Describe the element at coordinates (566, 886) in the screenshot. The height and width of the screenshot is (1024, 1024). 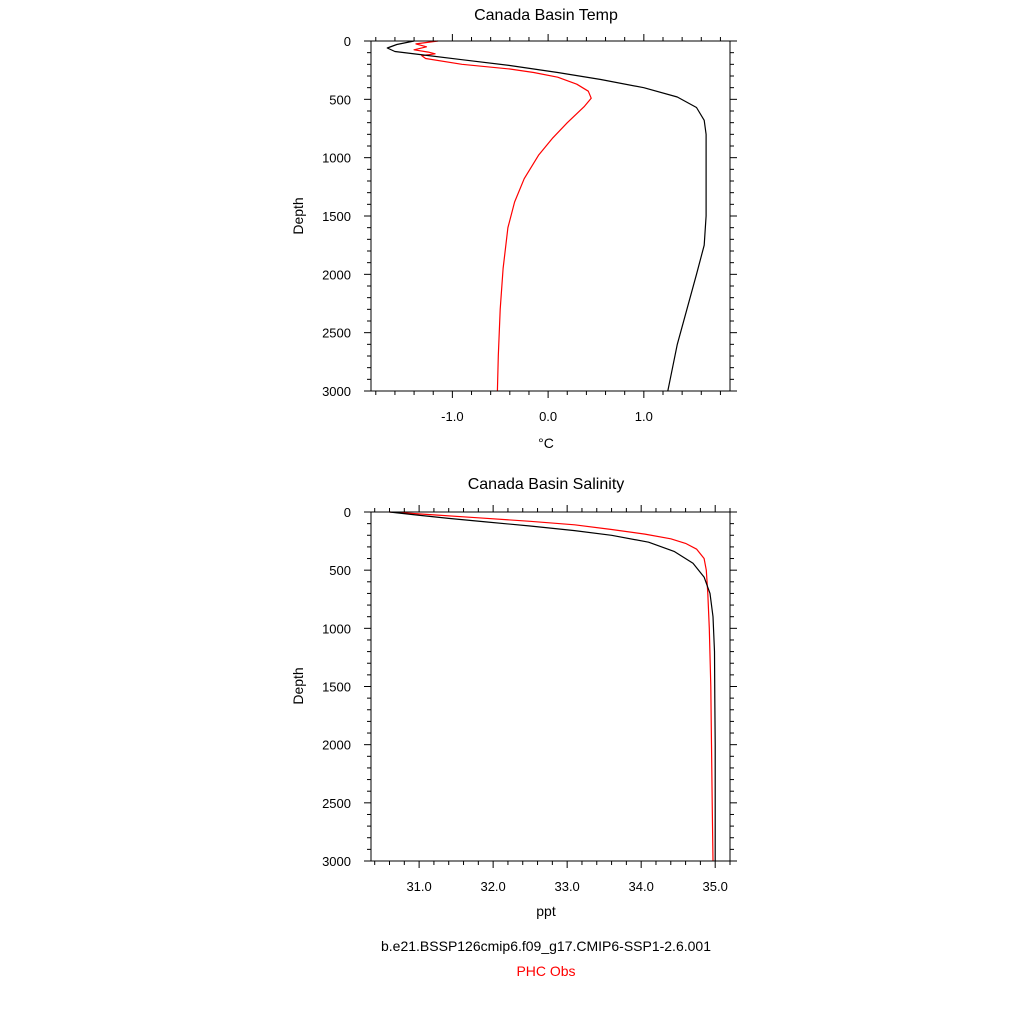
I see `salinity-xtick-label: 33.0` at that location.